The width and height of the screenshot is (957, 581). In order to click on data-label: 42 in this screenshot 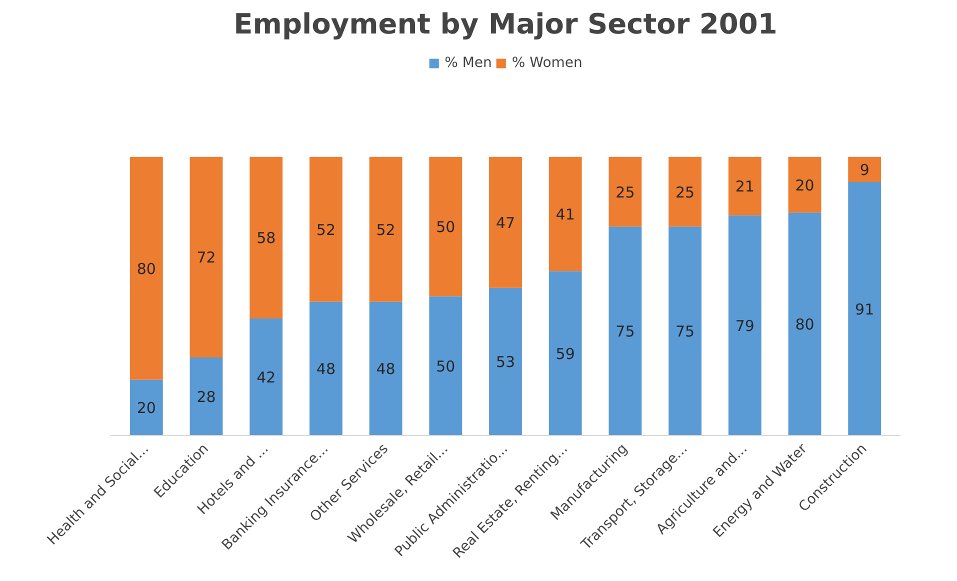, I will do `click(266, 377)`.